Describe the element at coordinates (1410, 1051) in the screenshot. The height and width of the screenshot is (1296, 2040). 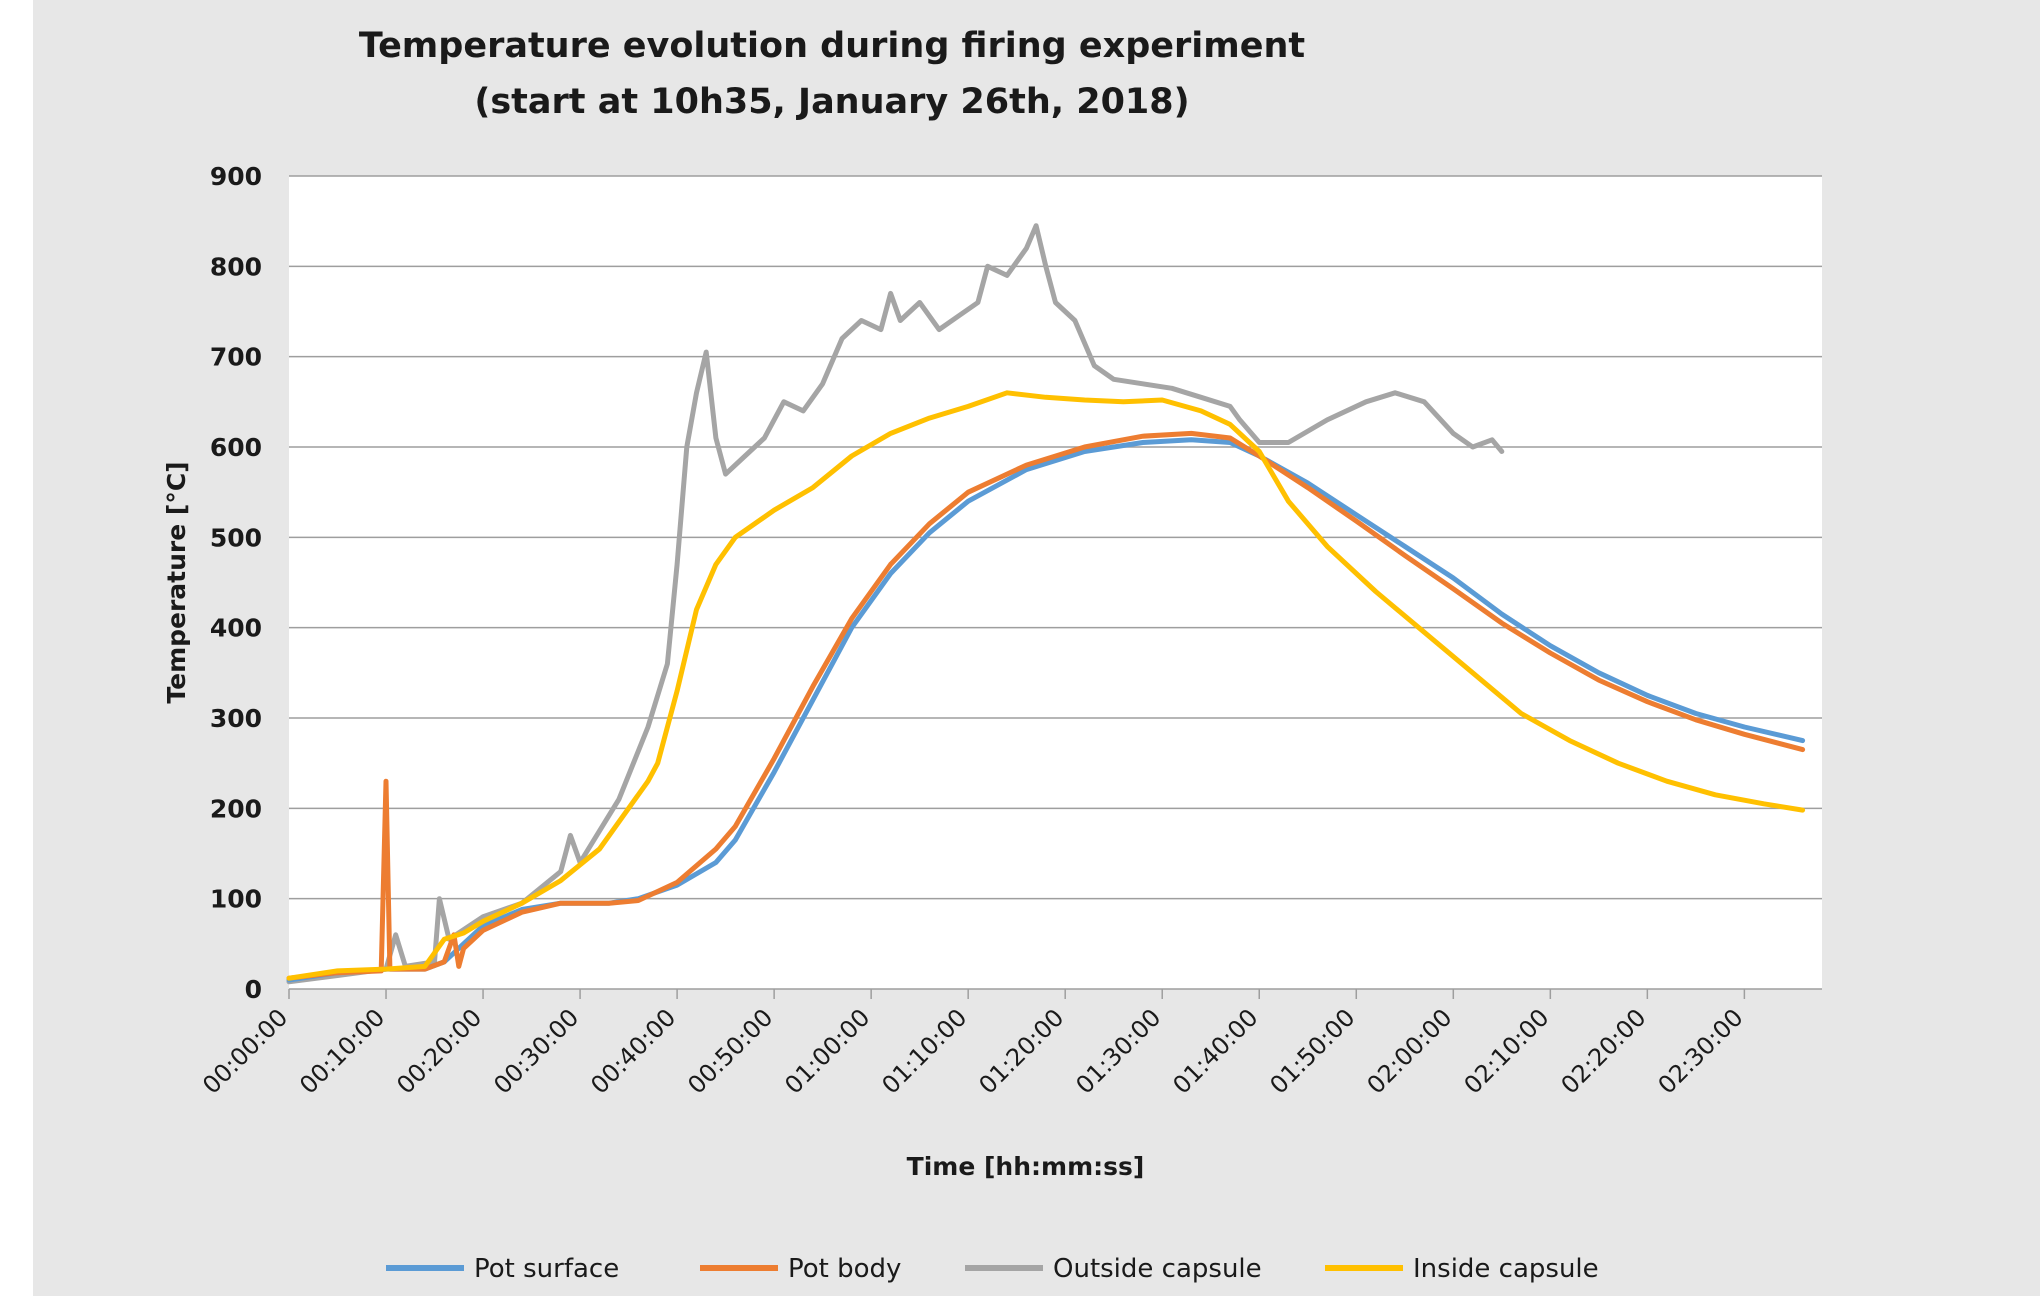
I see `x-tick-label: 02:00:00` at that location.